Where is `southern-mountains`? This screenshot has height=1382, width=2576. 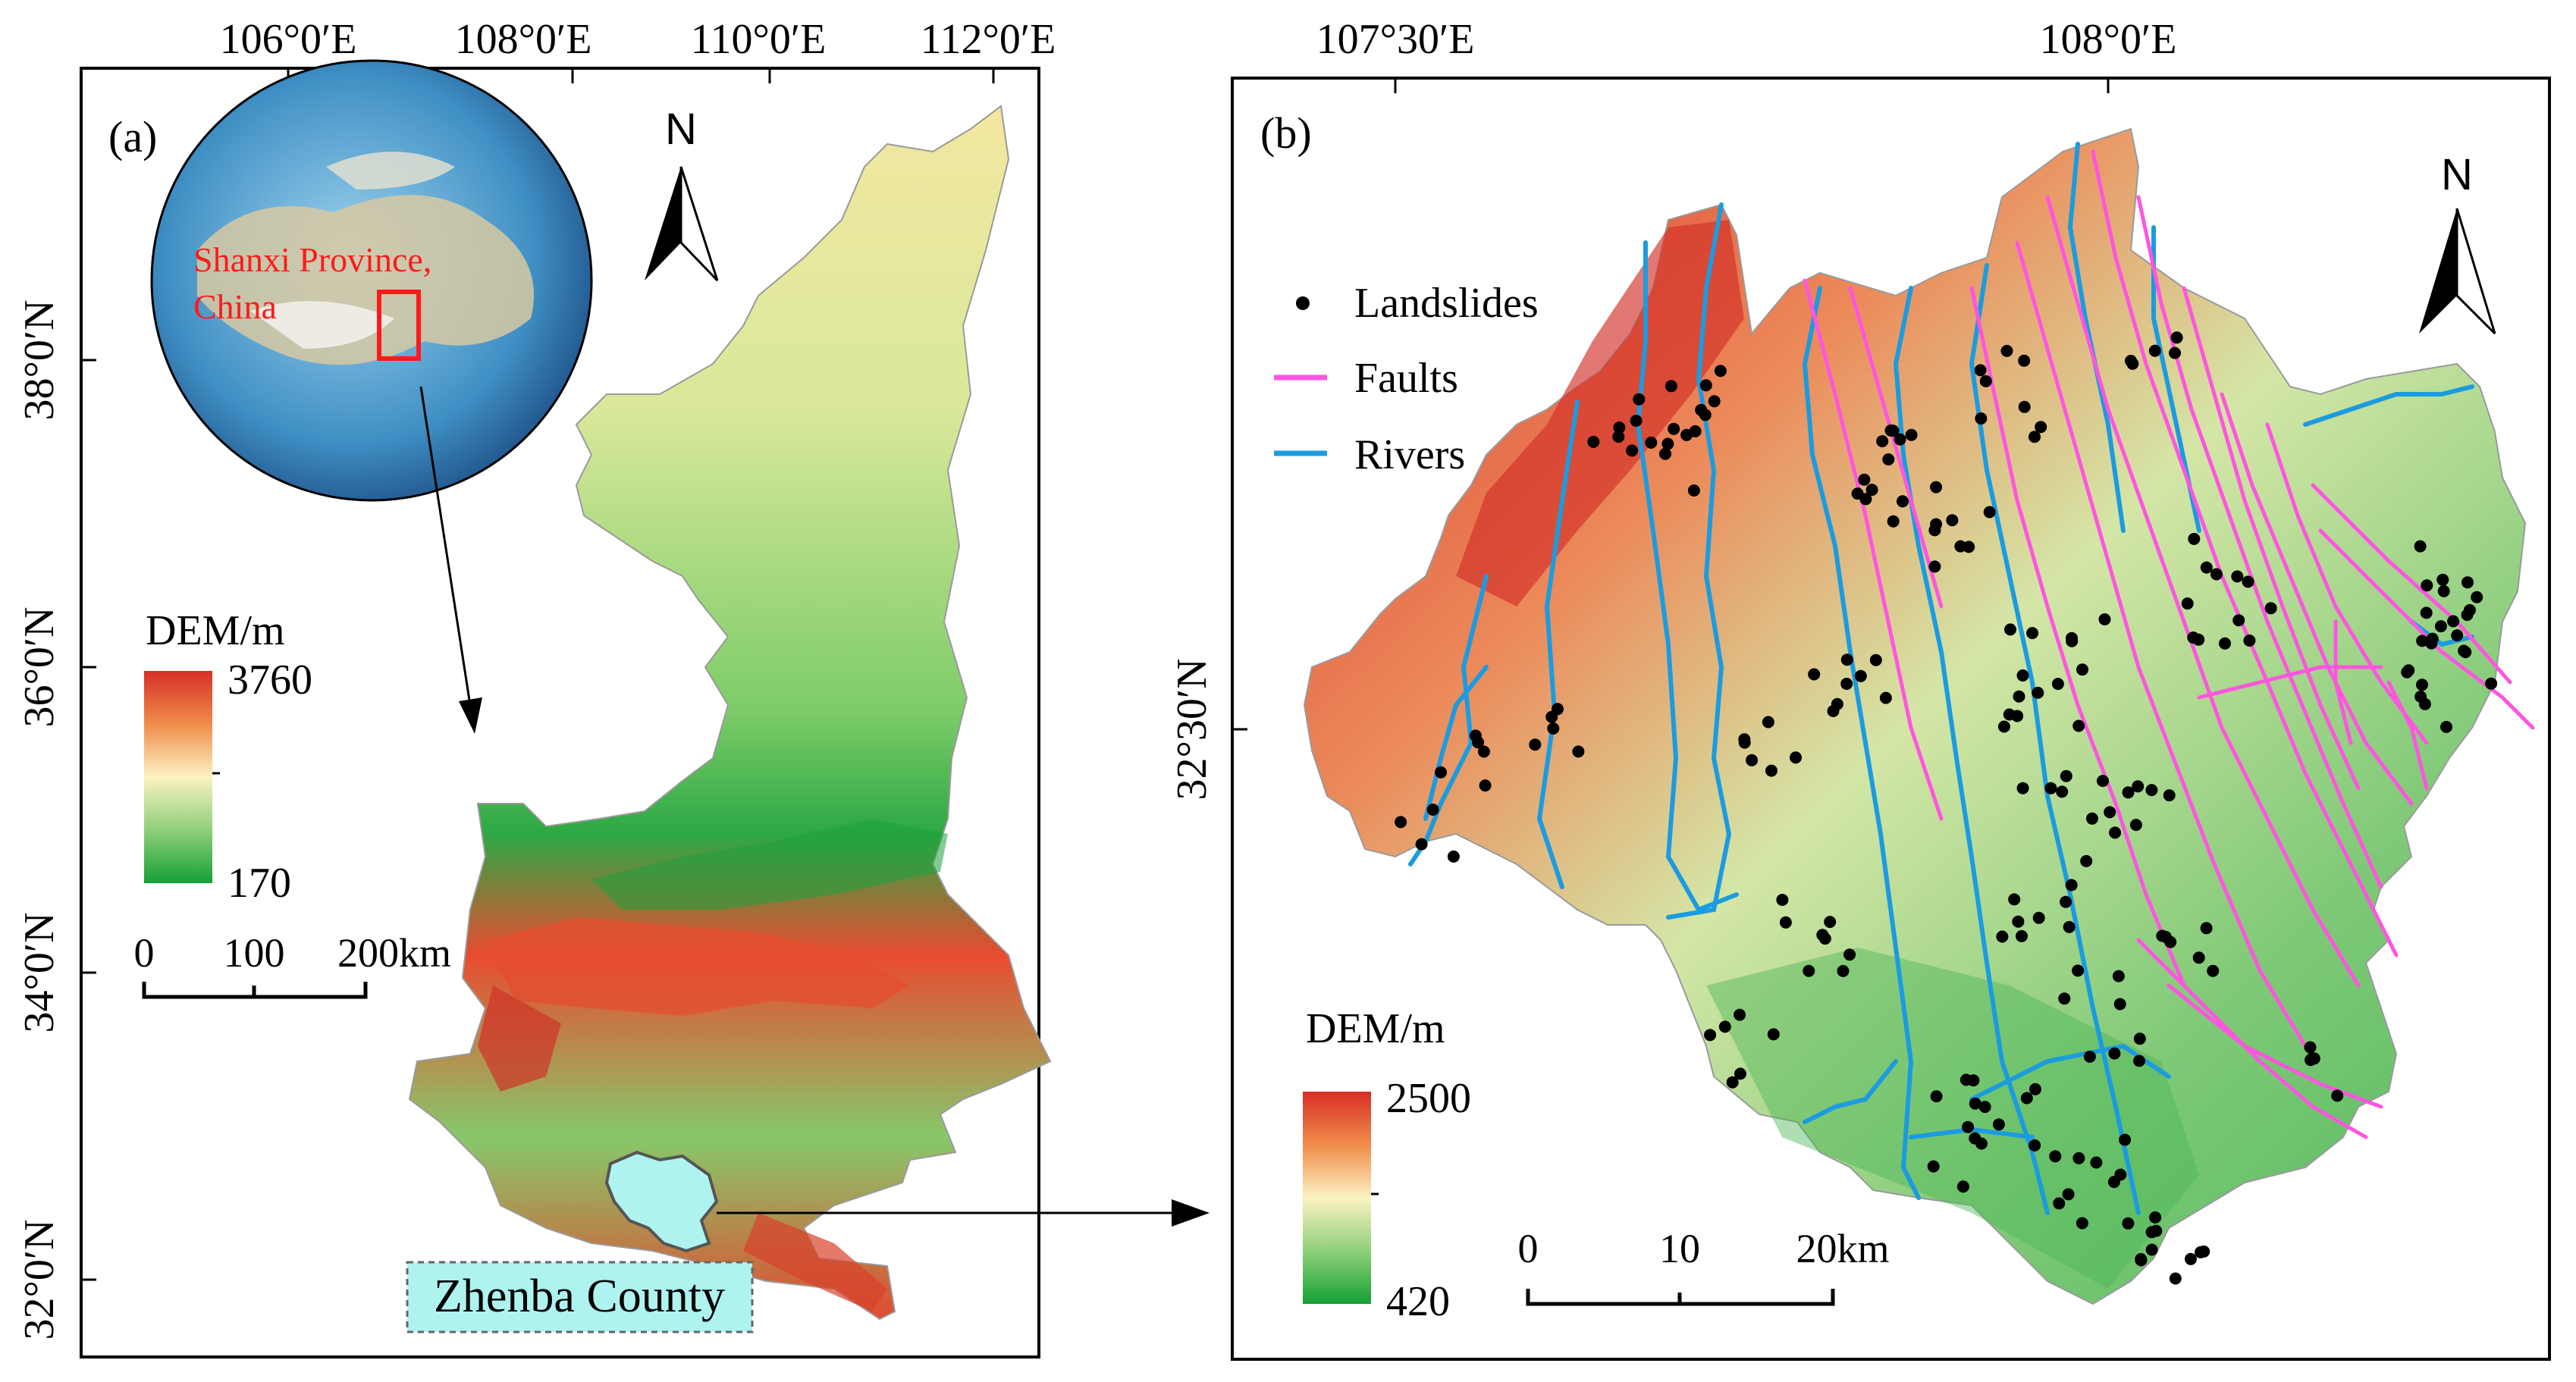 southern-mountains is located at coordinates (815, 1262).